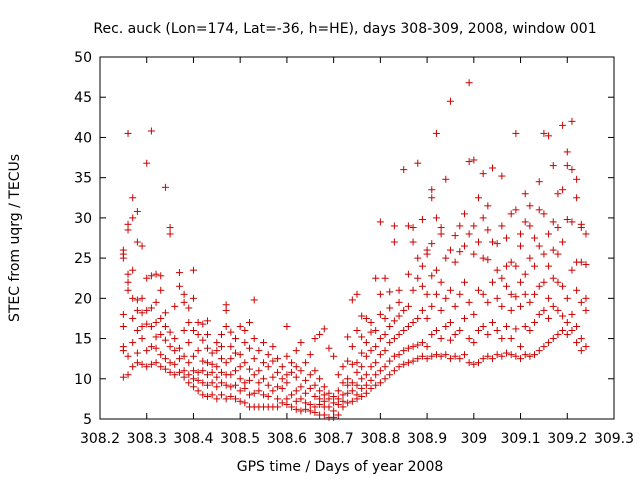  I want to click on y-tick-label: 45, so click(83, 98).